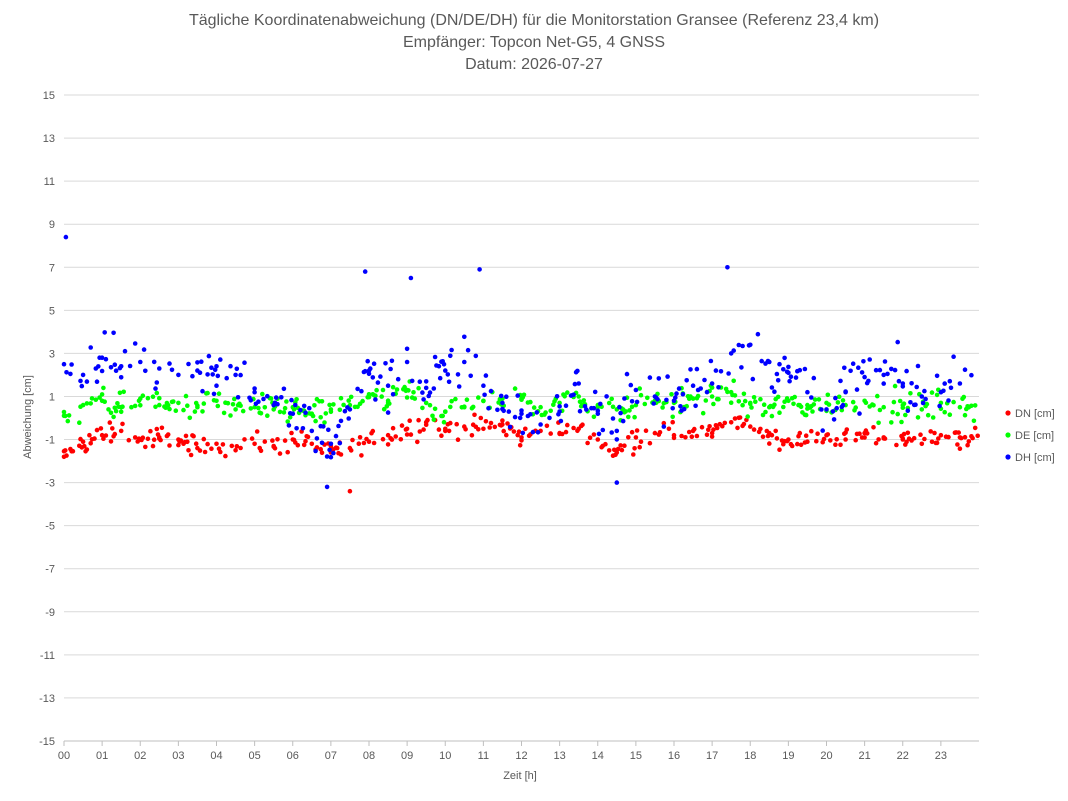 This screenshot has height=801, width=1068. Describe the element at coordinates (941, 756) in the screenshot. I see `x-tick-label: 23` at that location.